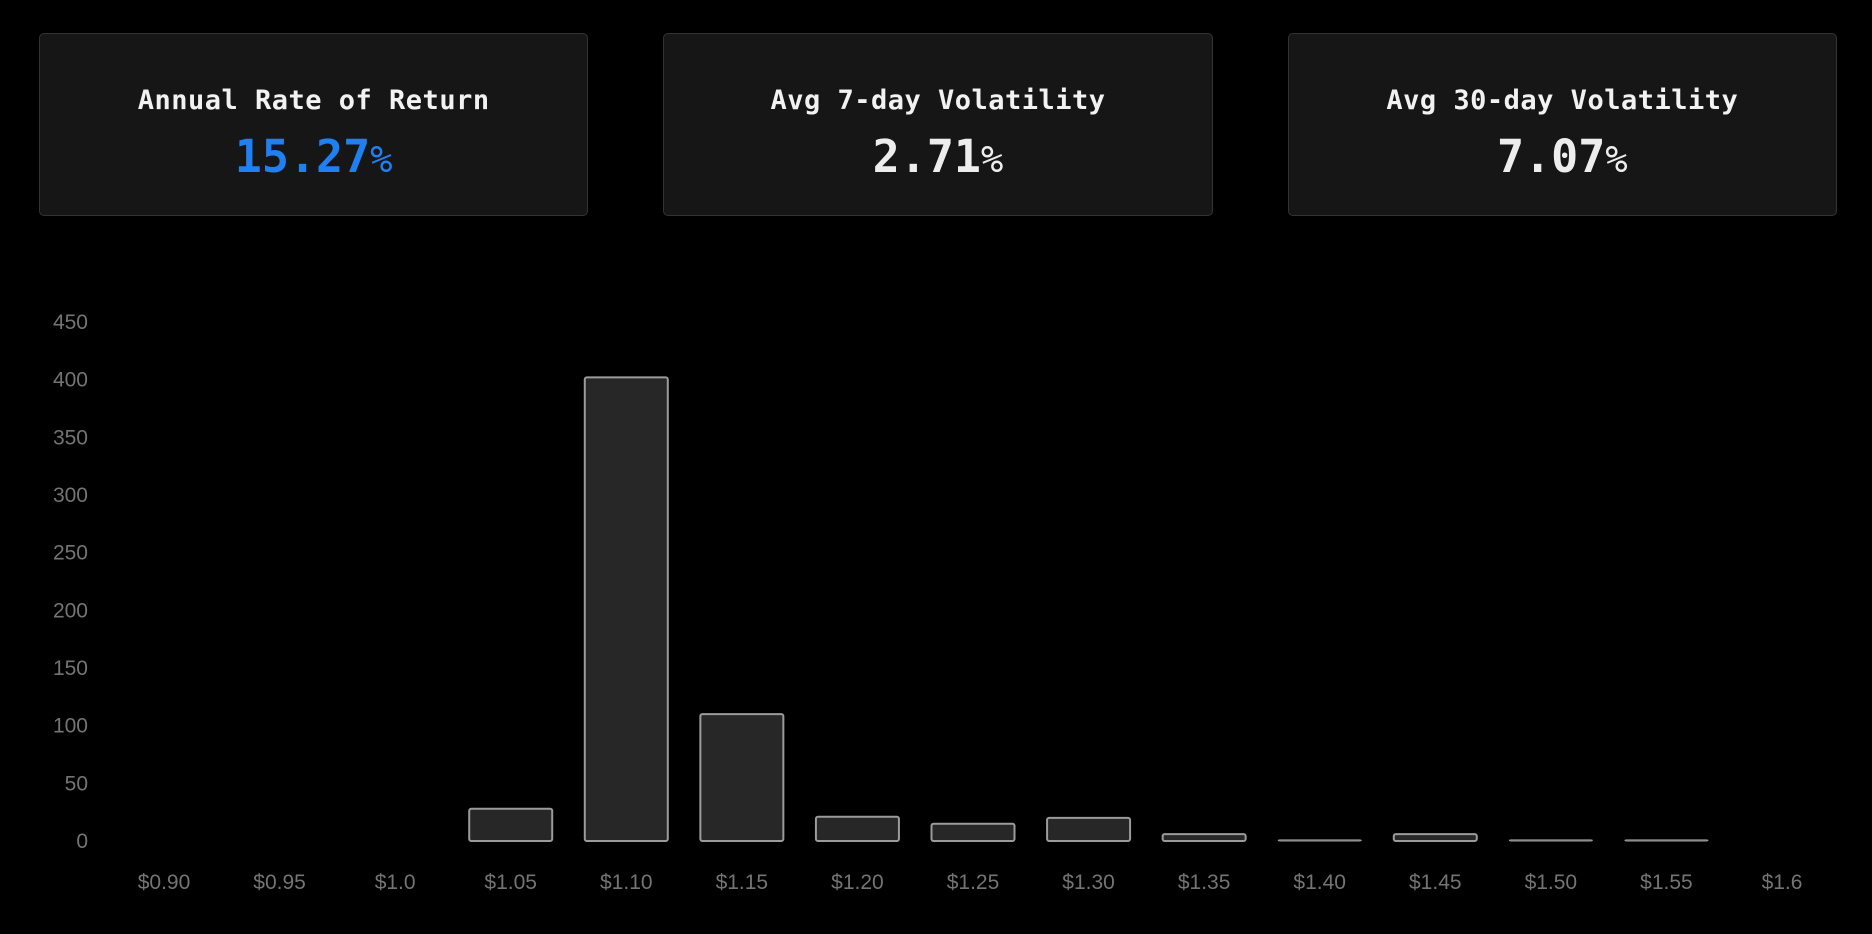 The width and height of the screenshot is (1872, 934). Describe the element at coordinates (70, 553) in the screenshot. I see `y-axis-tick-label: 250` at that location.